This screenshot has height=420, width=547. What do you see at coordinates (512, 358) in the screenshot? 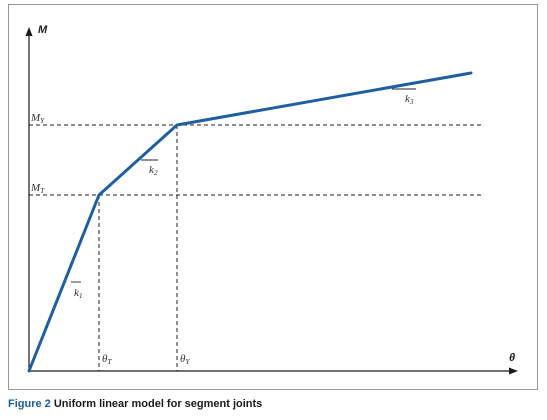
I see `x-axis-label: θ` at bounding box center [512, 358].